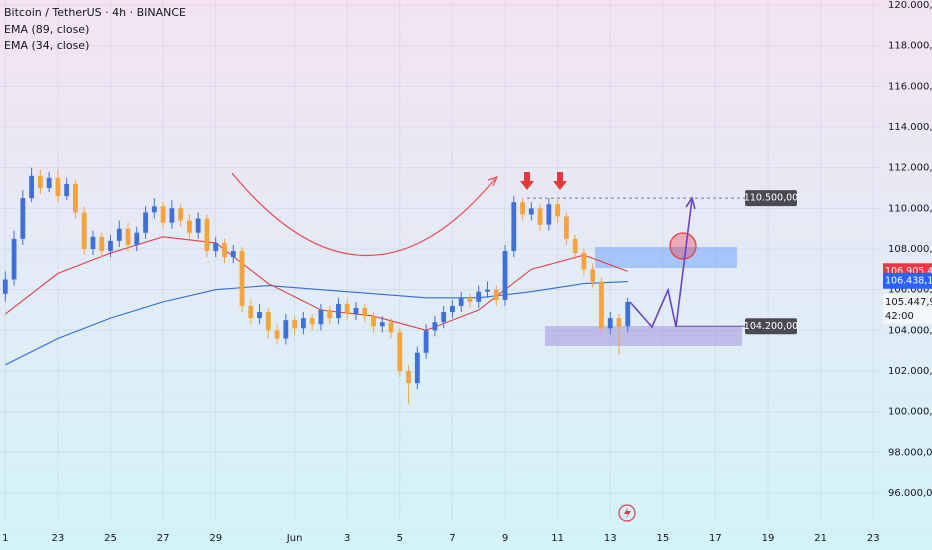  I want to click on y-tick-label: 98.000,00, so click(910, 452).